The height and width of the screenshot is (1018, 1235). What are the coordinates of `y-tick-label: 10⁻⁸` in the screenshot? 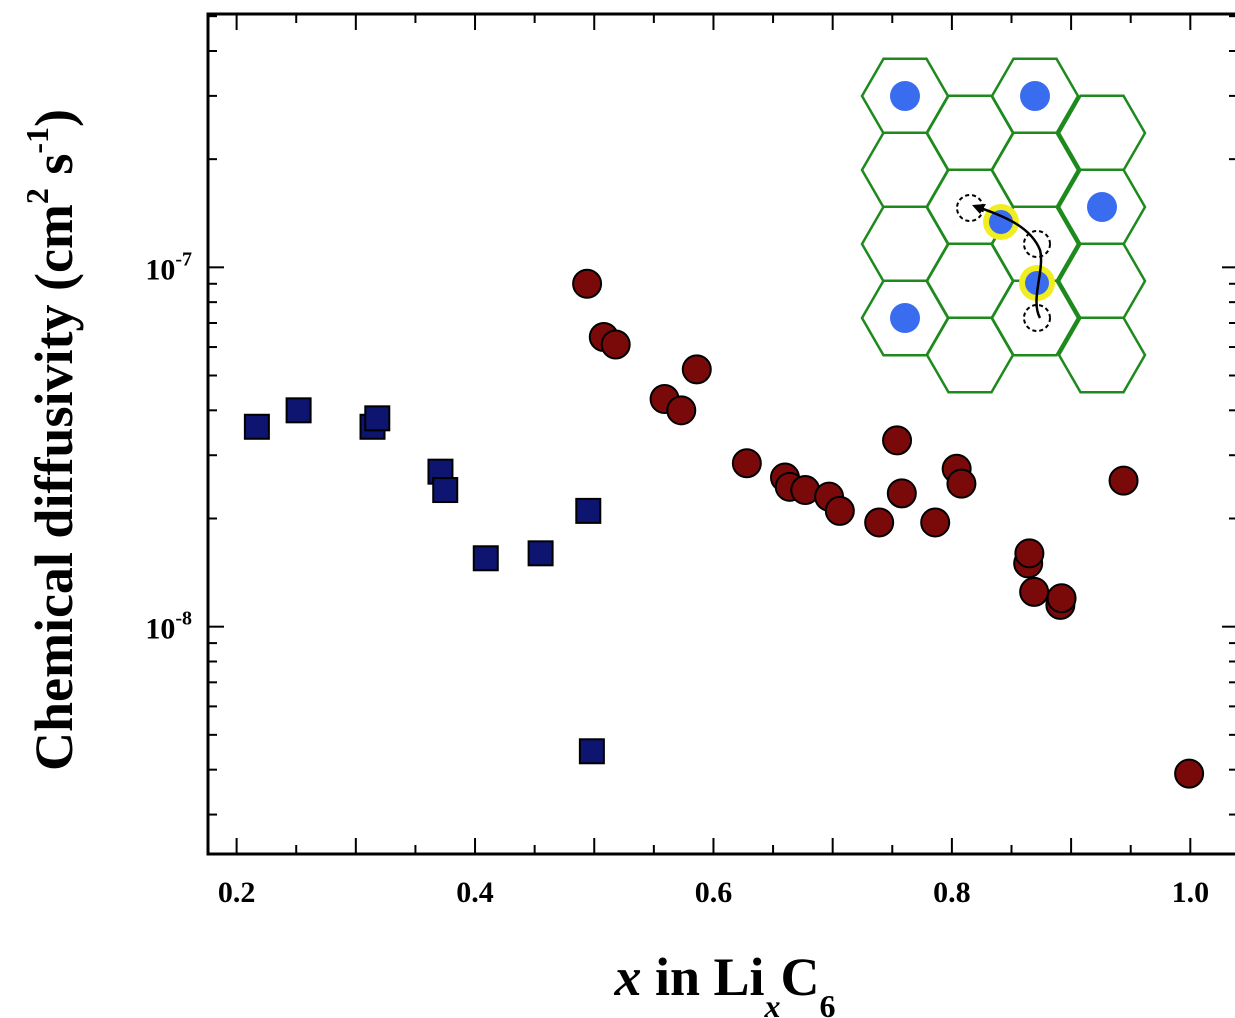 It's located at (168, 627).